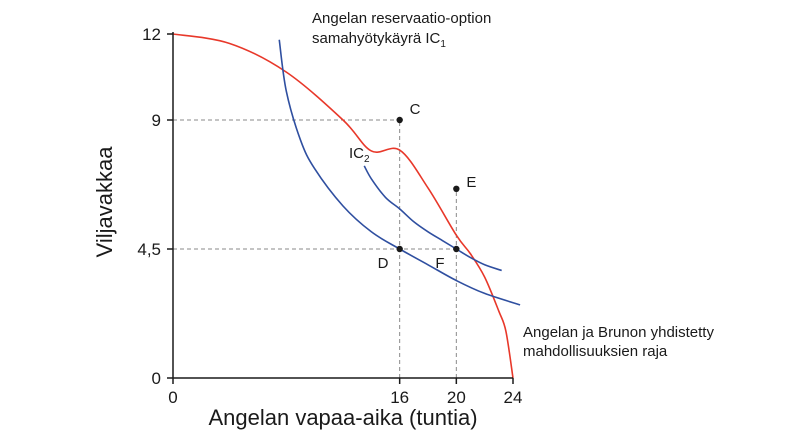  What do you see at coordinates (151, 34) in the screenshot?
I see `y-tick-label: 12` at bounding box center [151, 34].